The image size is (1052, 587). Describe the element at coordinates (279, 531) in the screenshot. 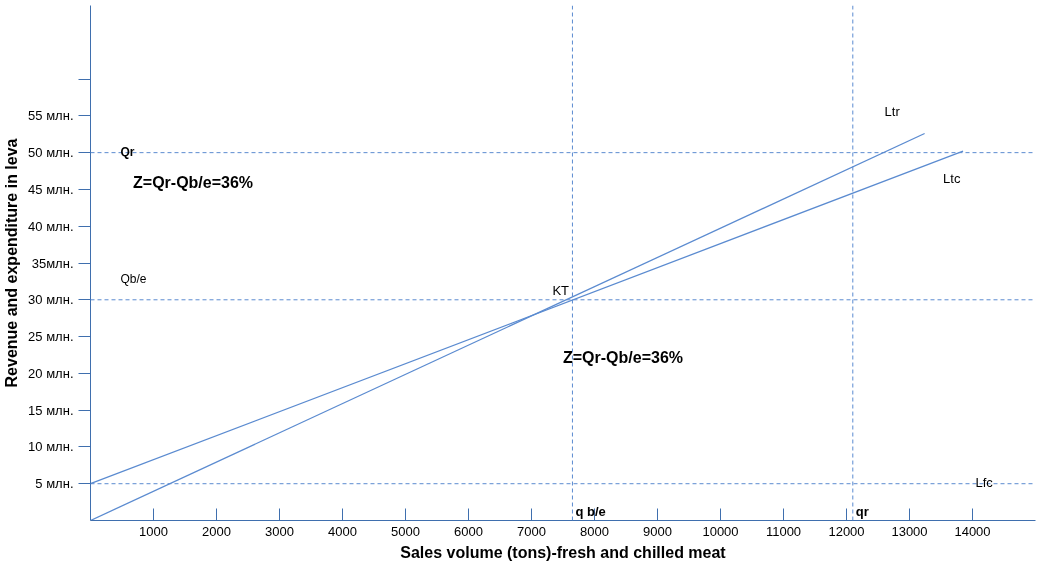

I see `x-tick-label: 3000` at that location.